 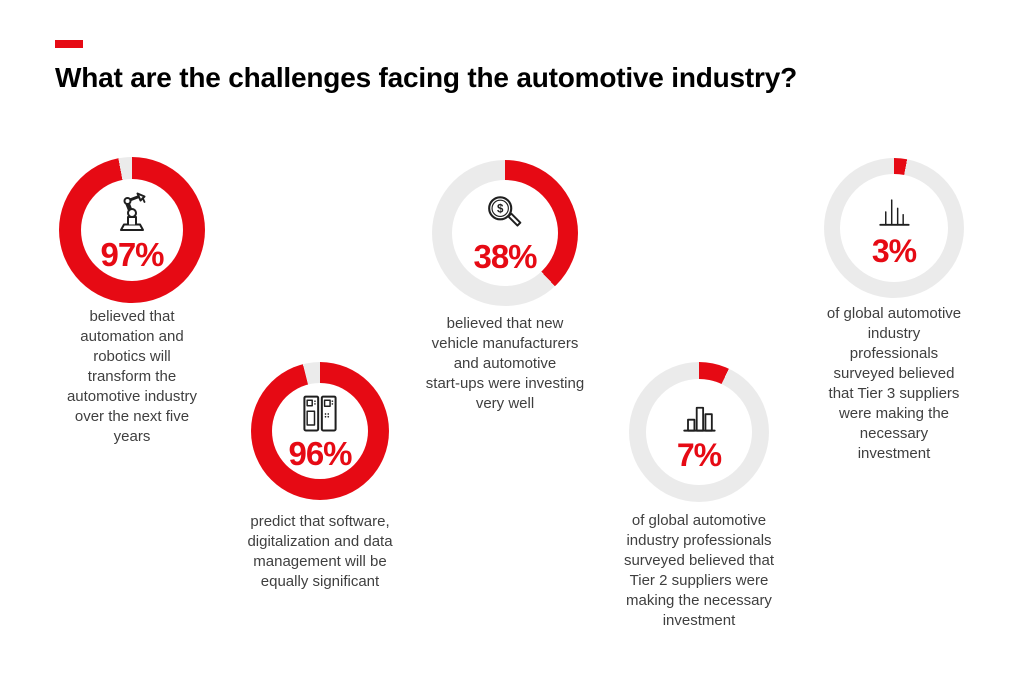 I want to click on percent-value: 96%, so click(x=320, y=453).